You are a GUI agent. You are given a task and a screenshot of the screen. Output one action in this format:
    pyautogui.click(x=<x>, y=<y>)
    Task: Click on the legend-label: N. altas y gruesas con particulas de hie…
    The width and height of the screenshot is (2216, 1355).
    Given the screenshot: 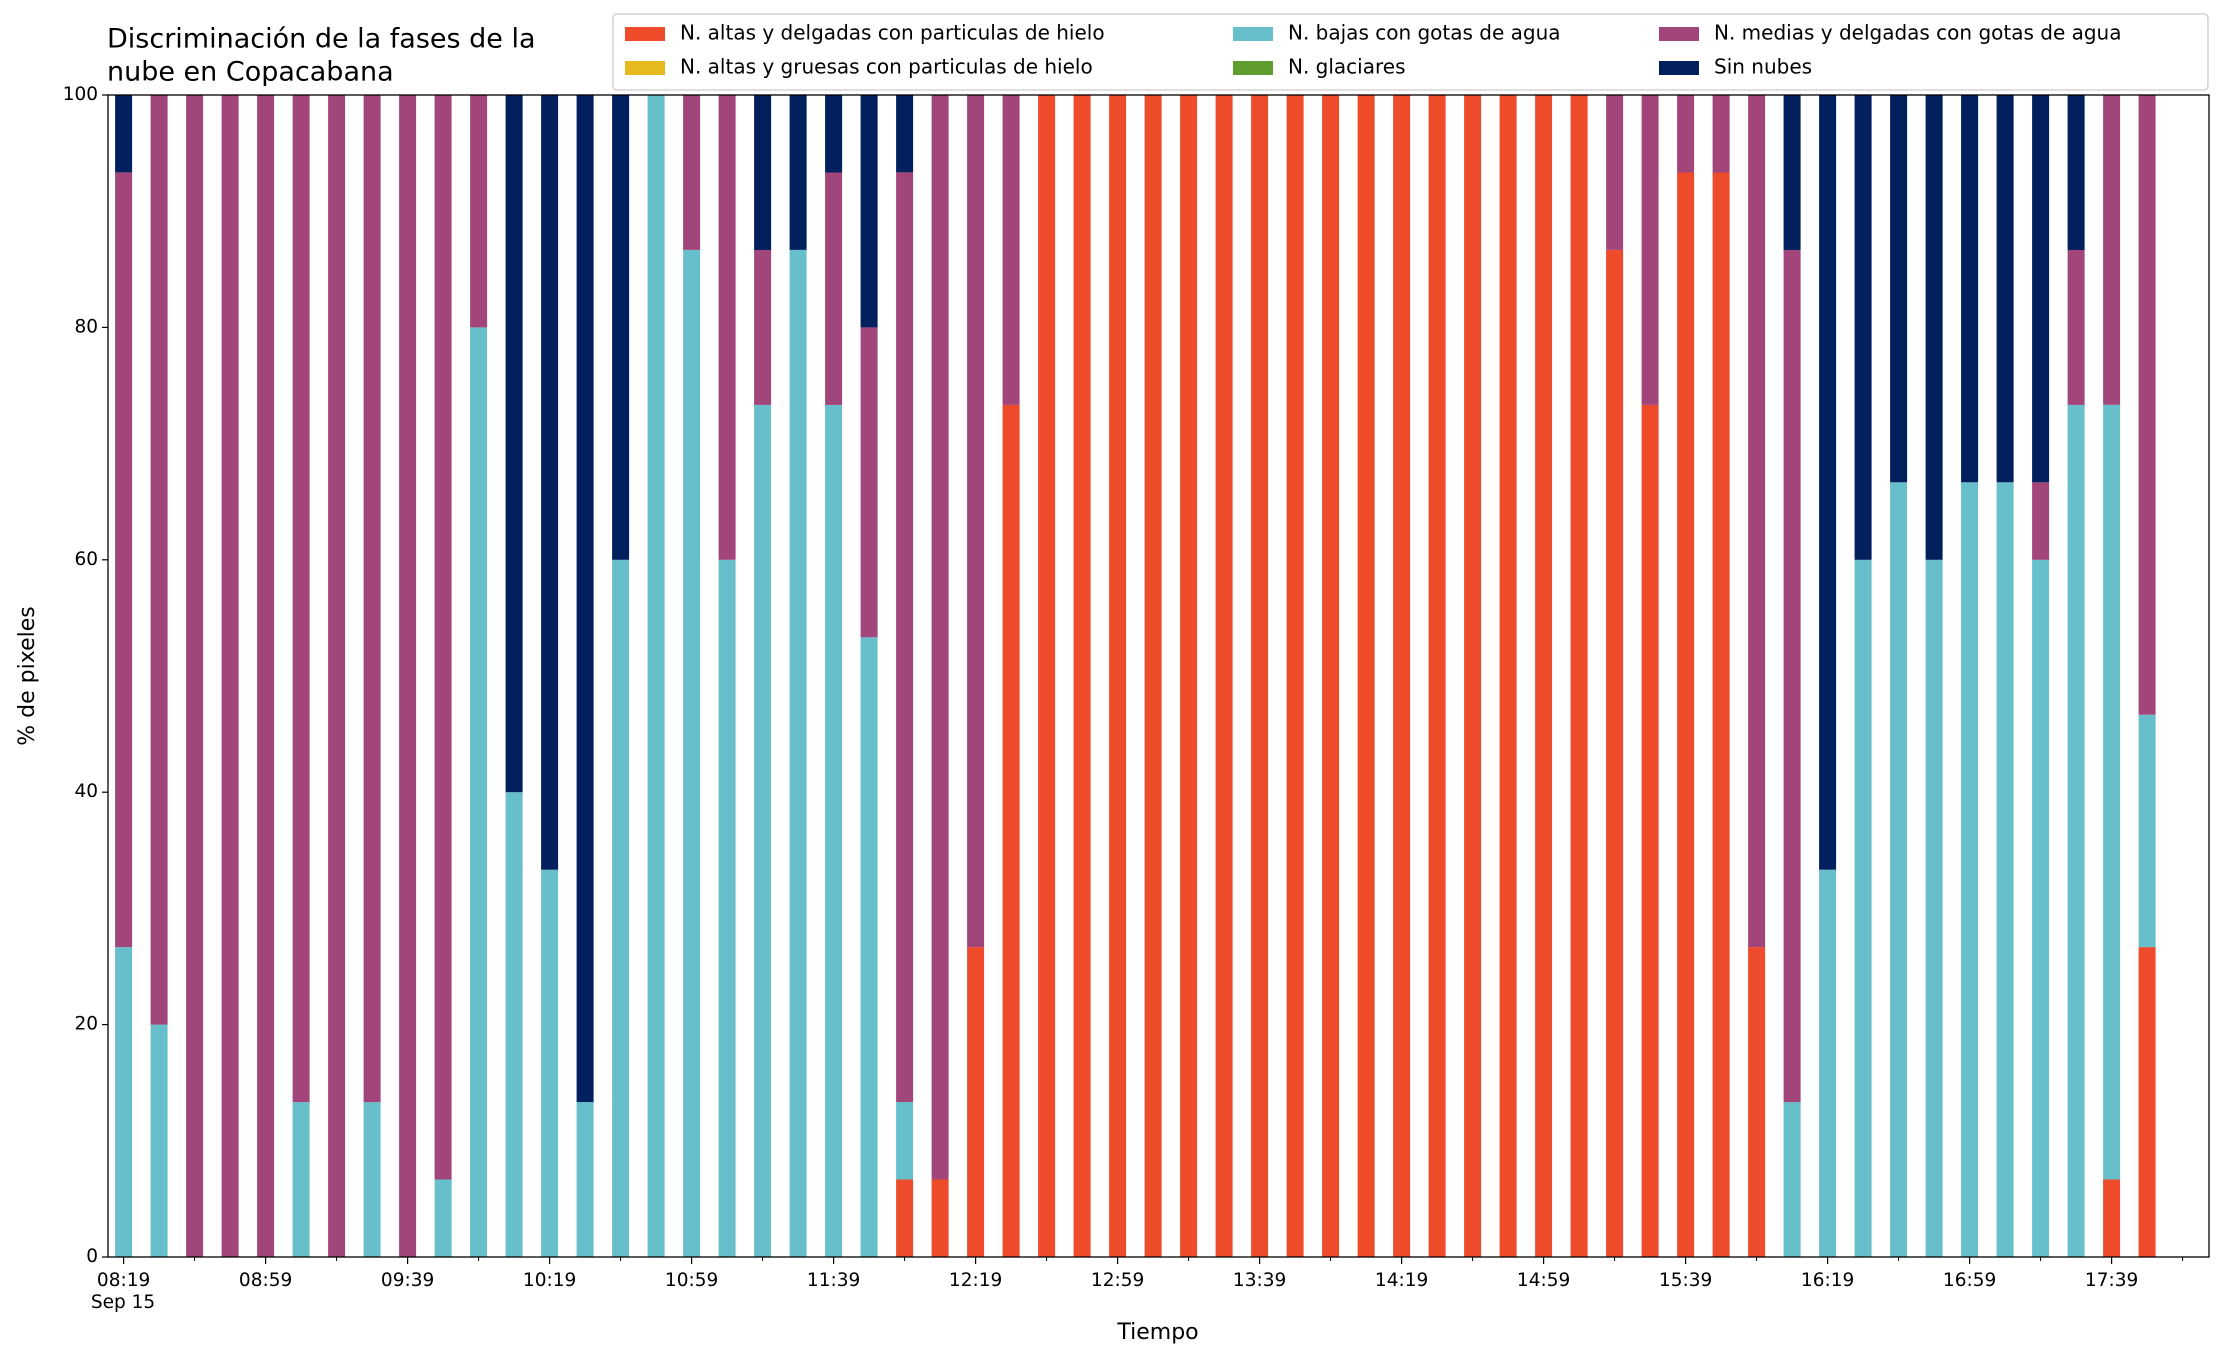 What is the action you would take?
    pyautogui.click(x=886, y=67)
    